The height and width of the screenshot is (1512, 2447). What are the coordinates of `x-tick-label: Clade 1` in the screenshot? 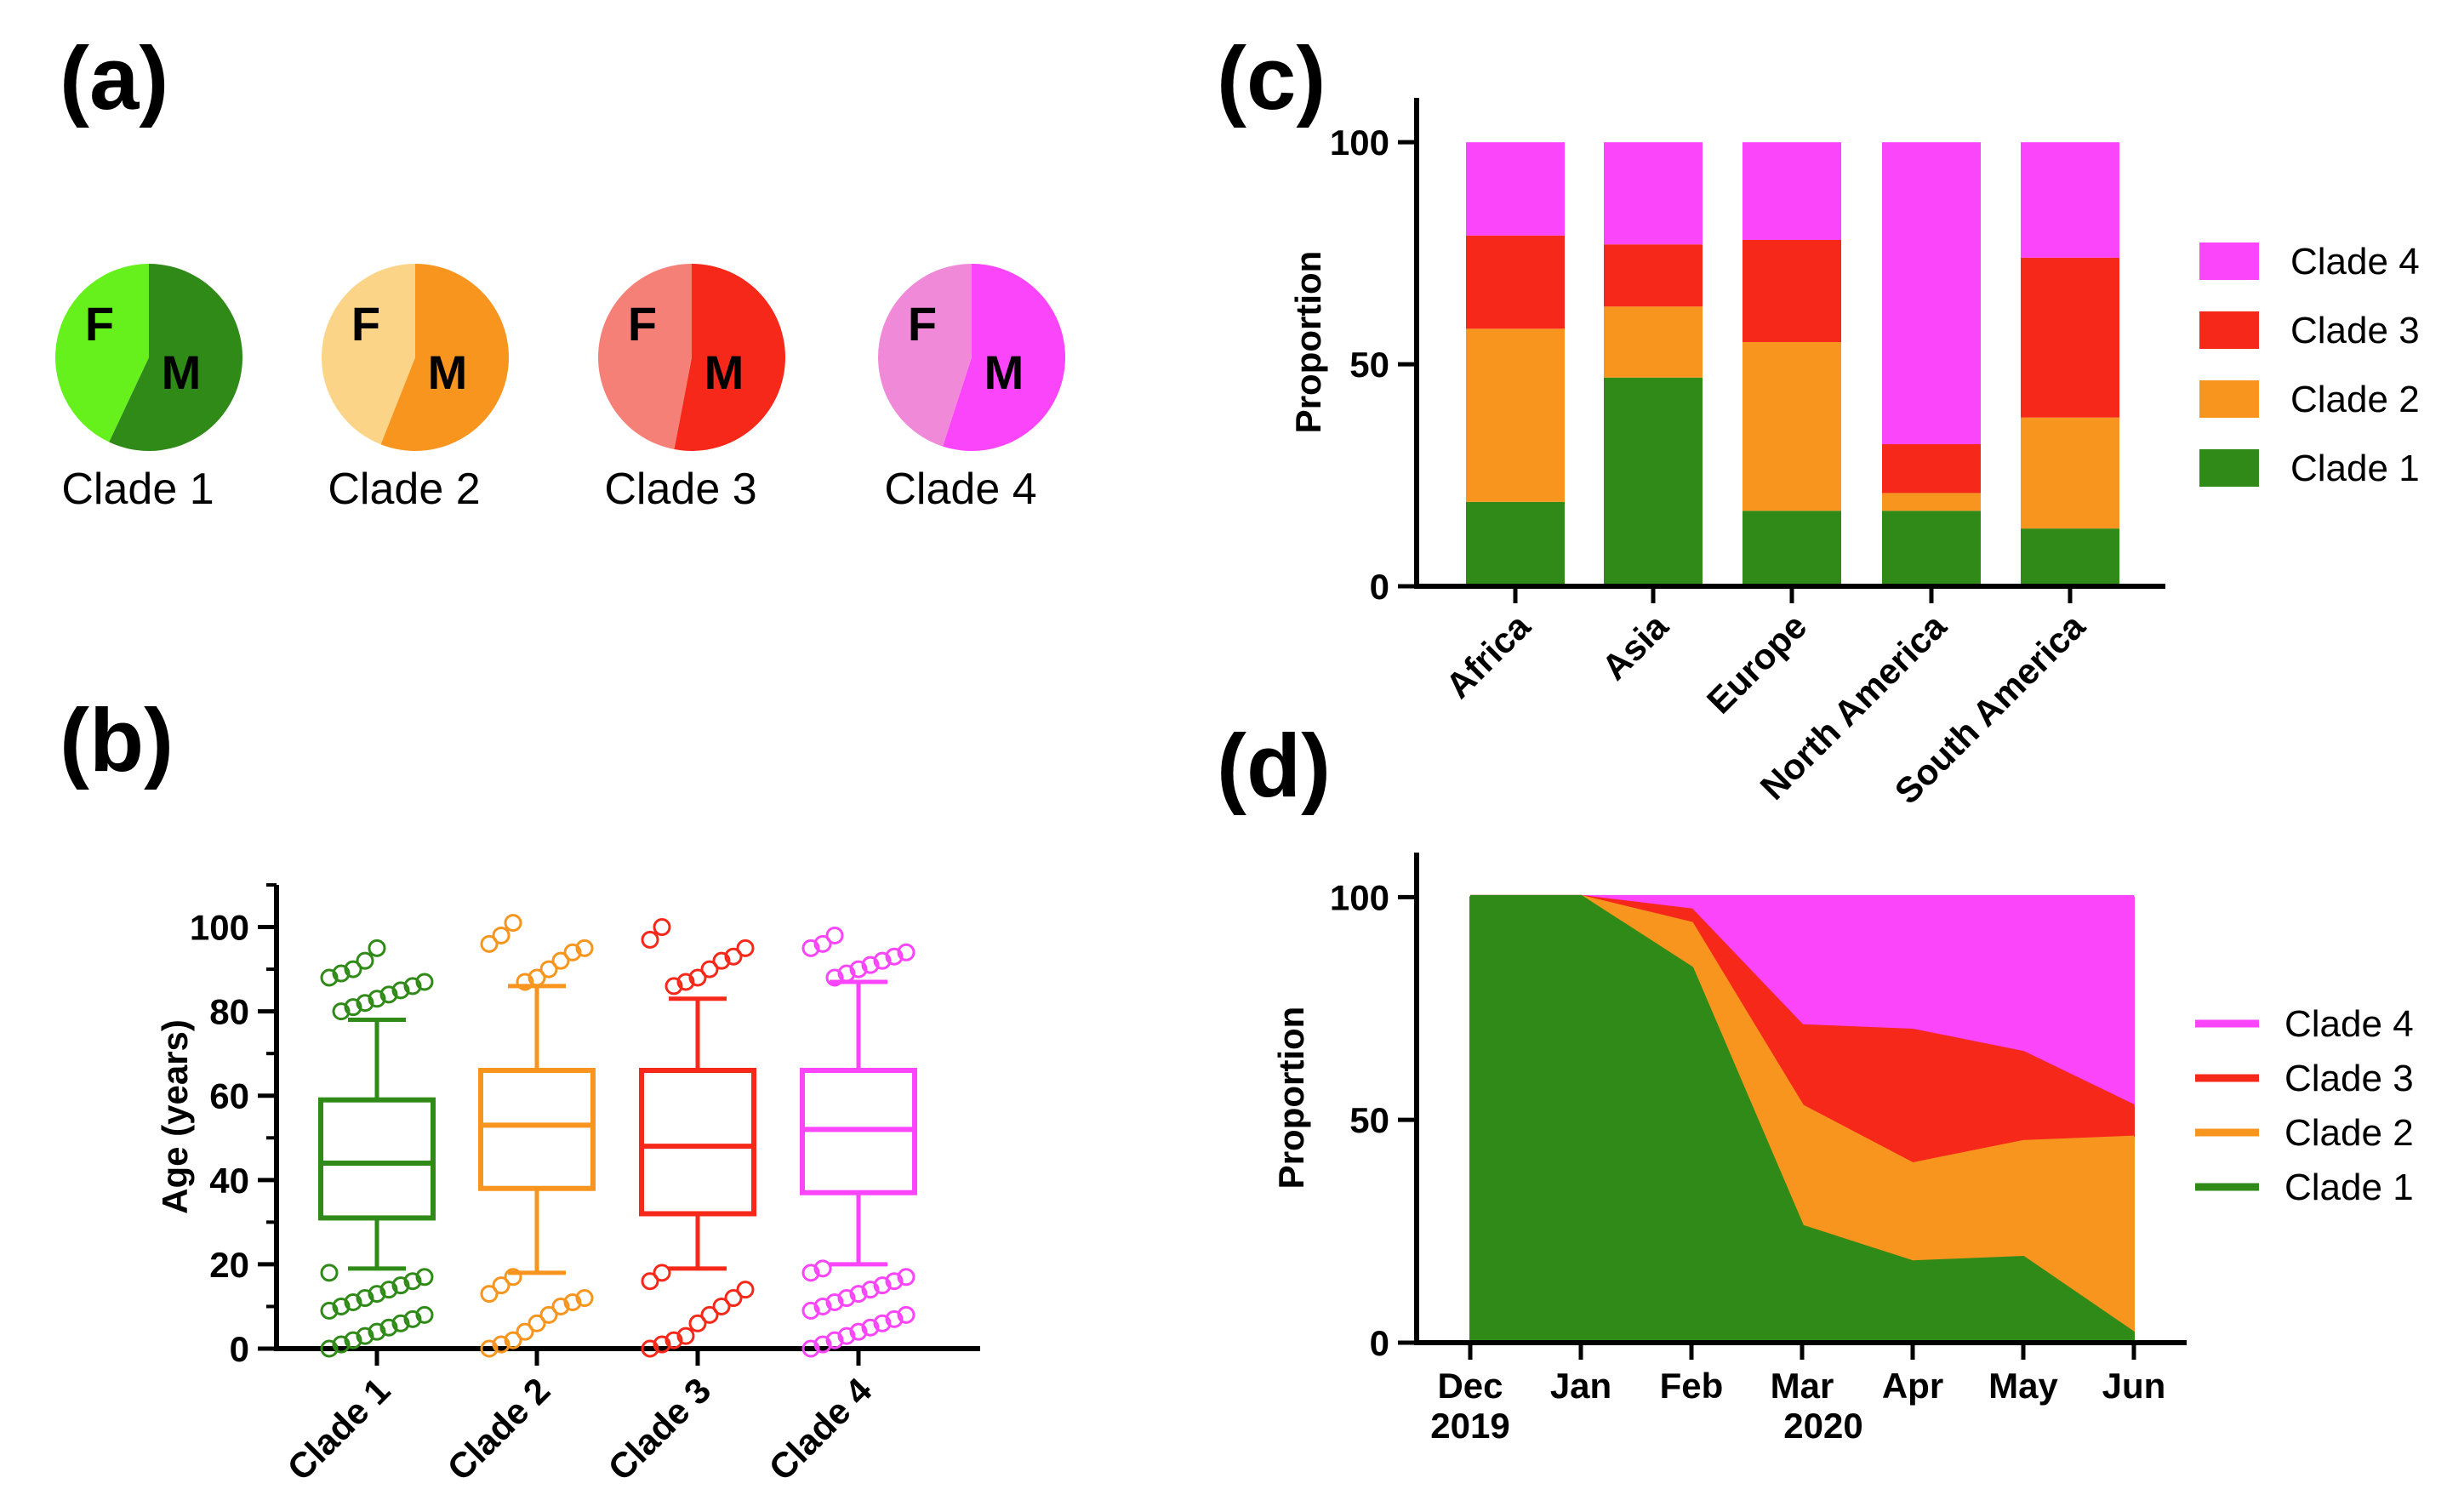 It's located at (338, 1429).